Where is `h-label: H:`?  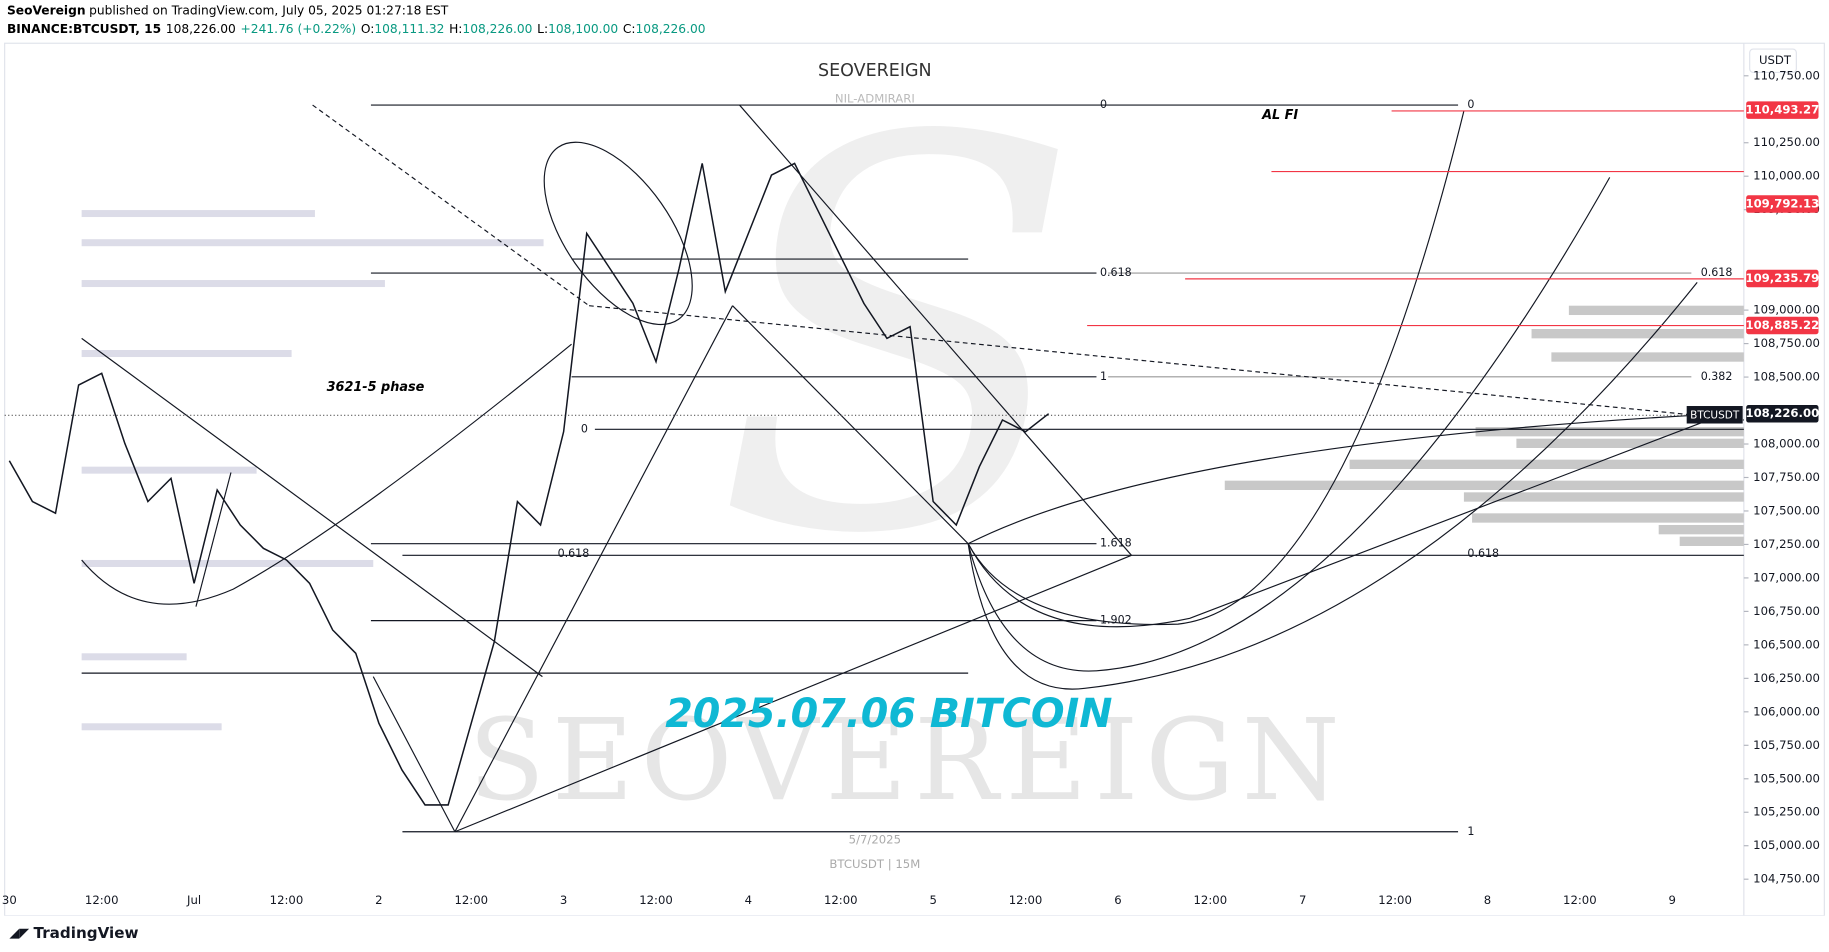
h-label: H: is located at coordinates (455, 29).